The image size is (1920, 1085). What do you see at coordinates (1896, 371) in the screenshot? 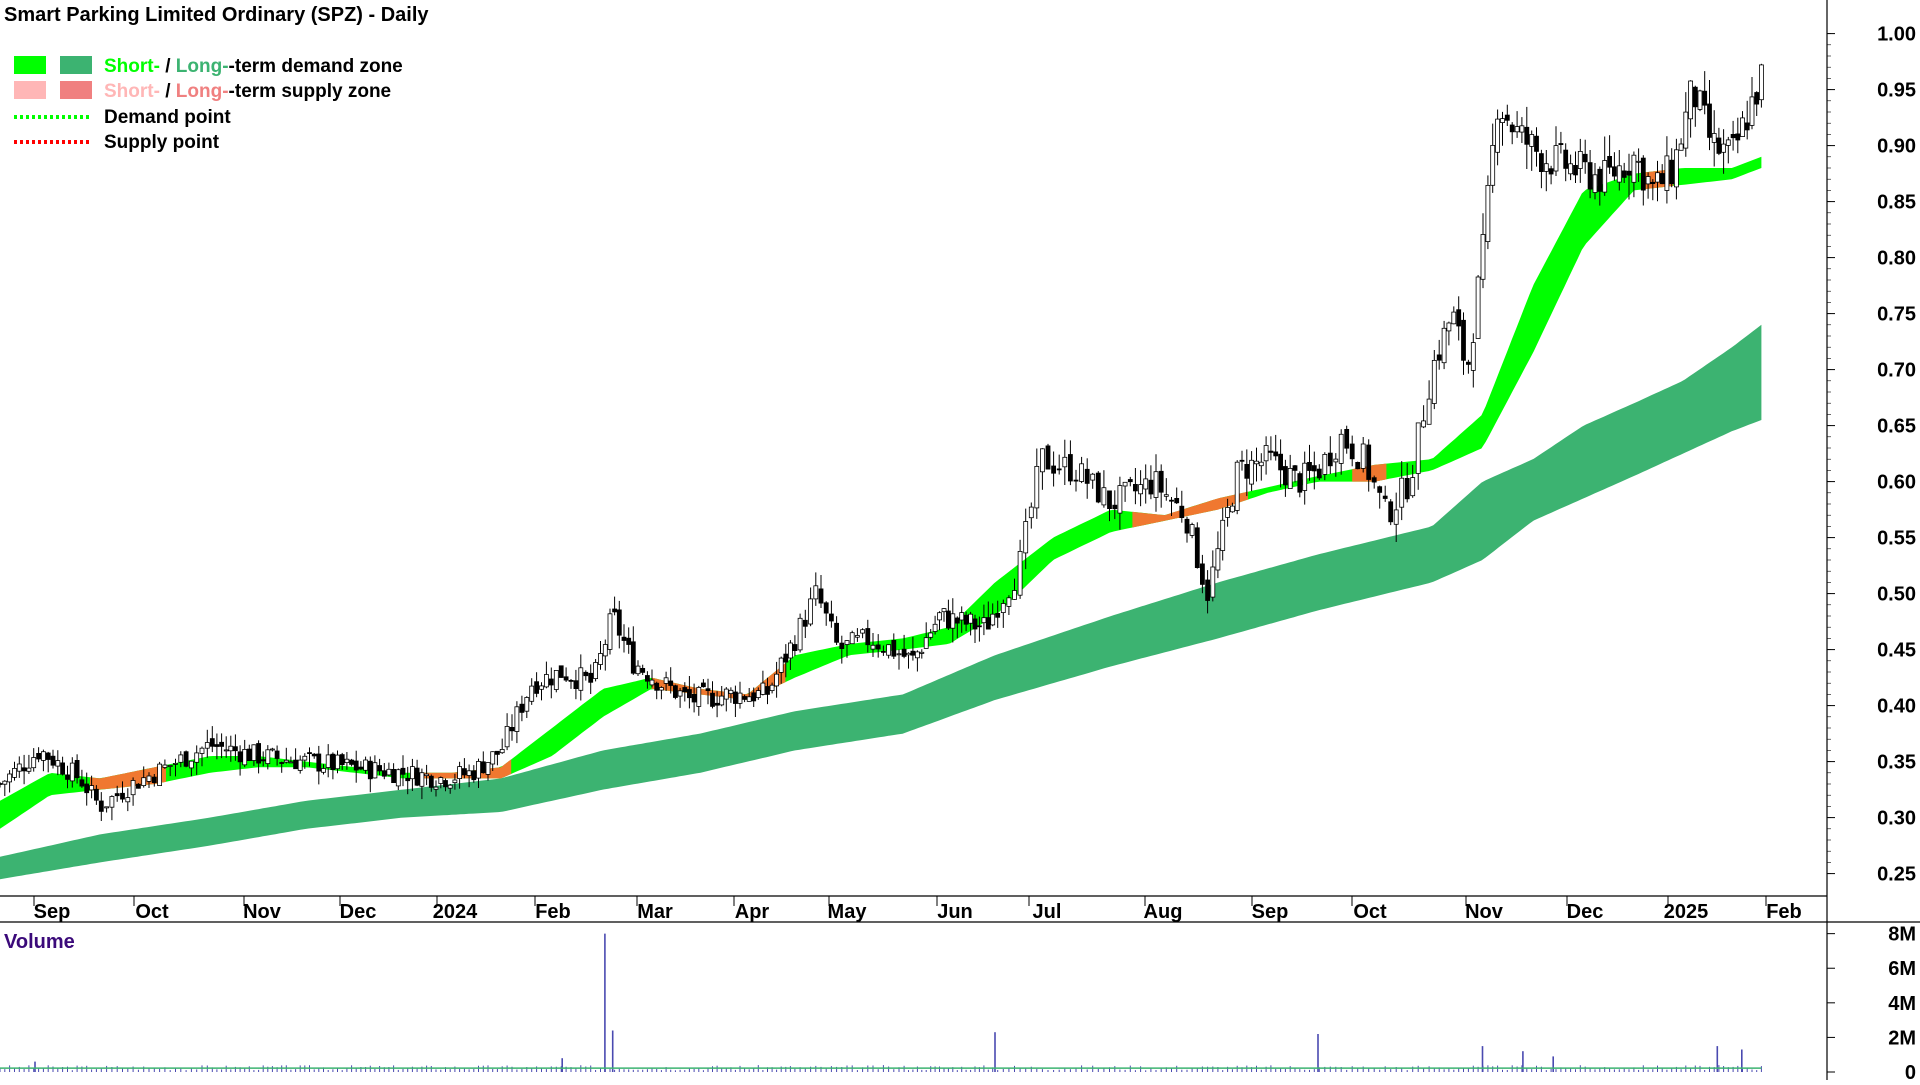
I see `price-tick-label: 0.70` at bounding box center [1896, 371].